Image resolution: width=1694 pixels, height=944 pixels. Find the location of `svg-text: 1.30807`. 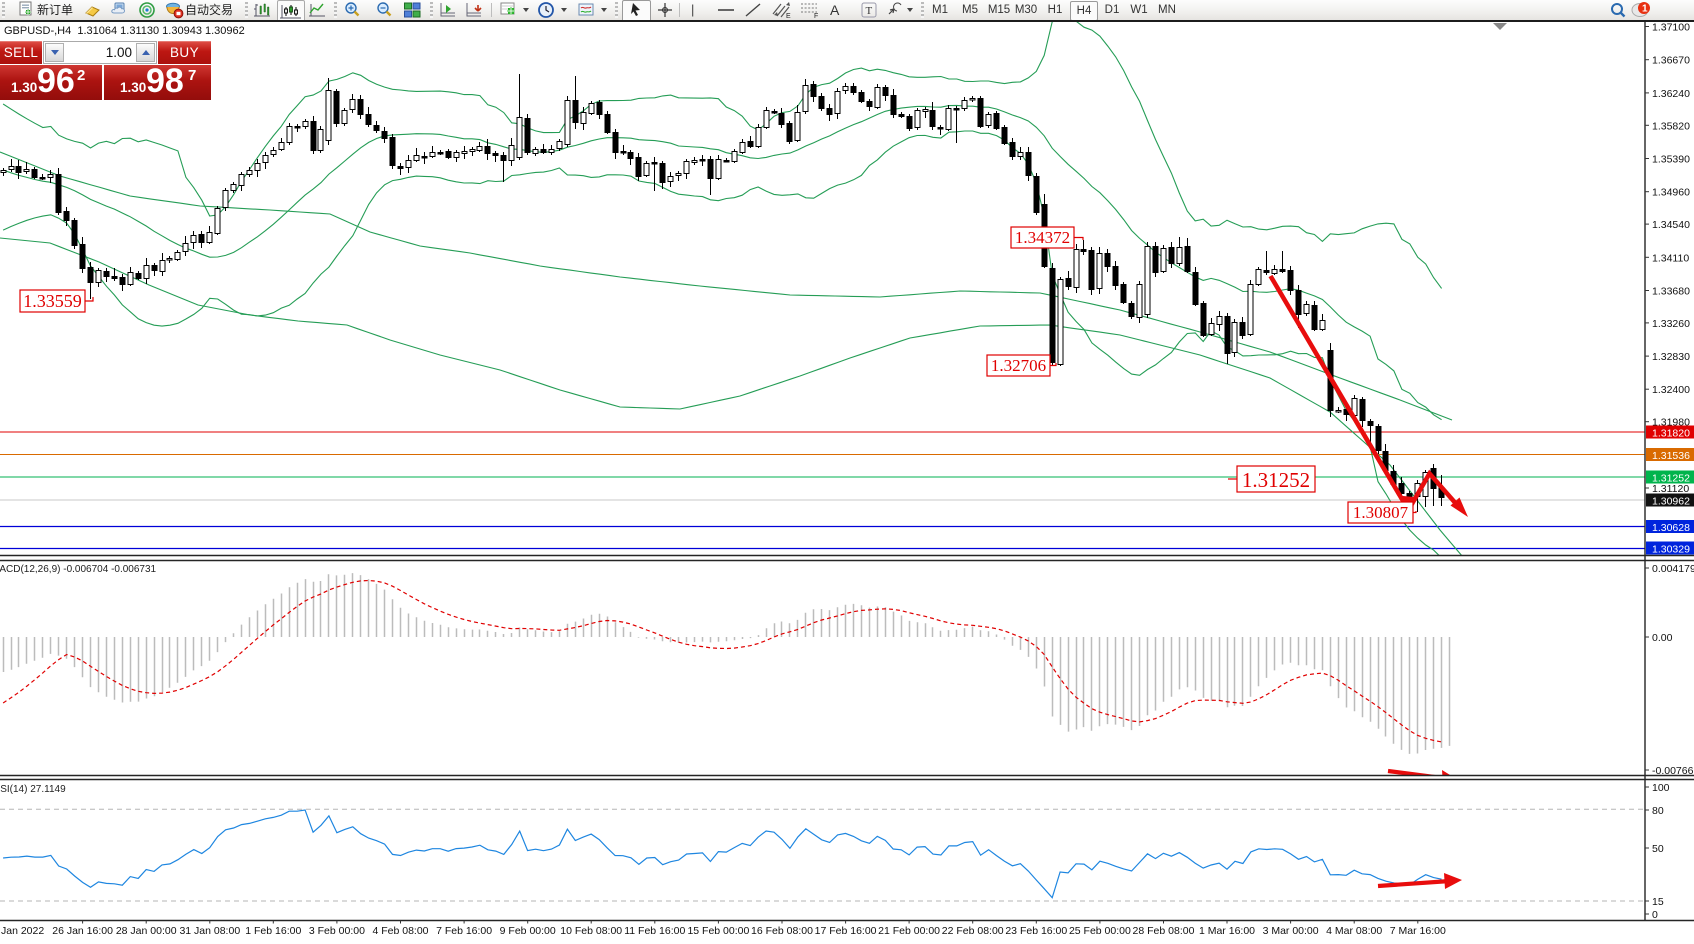

svg-text: 1.30807 is located at coordinates (1381, 512).